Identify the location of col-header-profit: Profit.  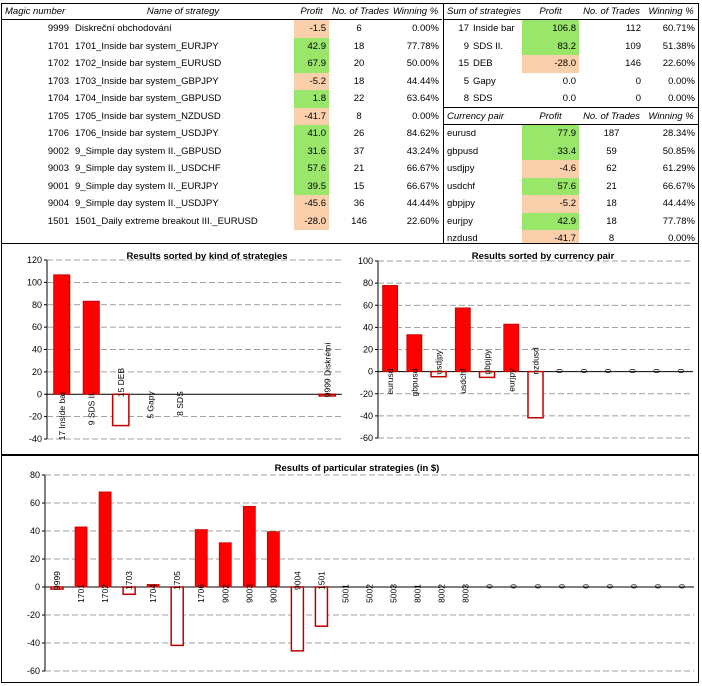
(311, 12).